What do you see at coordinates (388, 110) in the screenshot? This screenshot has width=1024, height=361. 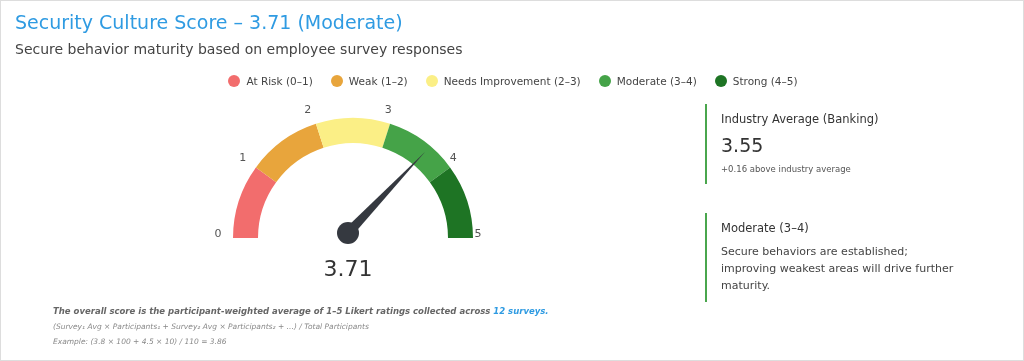 I see `text: 3` at bounding box center [388, 110].